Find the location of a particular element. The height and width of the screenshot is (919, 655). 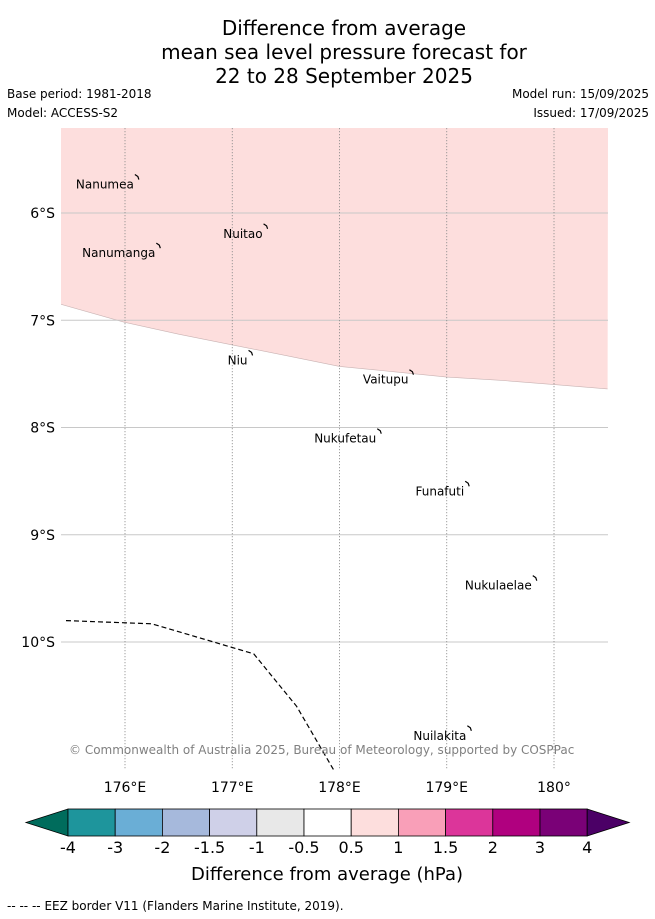

island-nanumanga: Nanumanga is located at coordinates (121, 251).